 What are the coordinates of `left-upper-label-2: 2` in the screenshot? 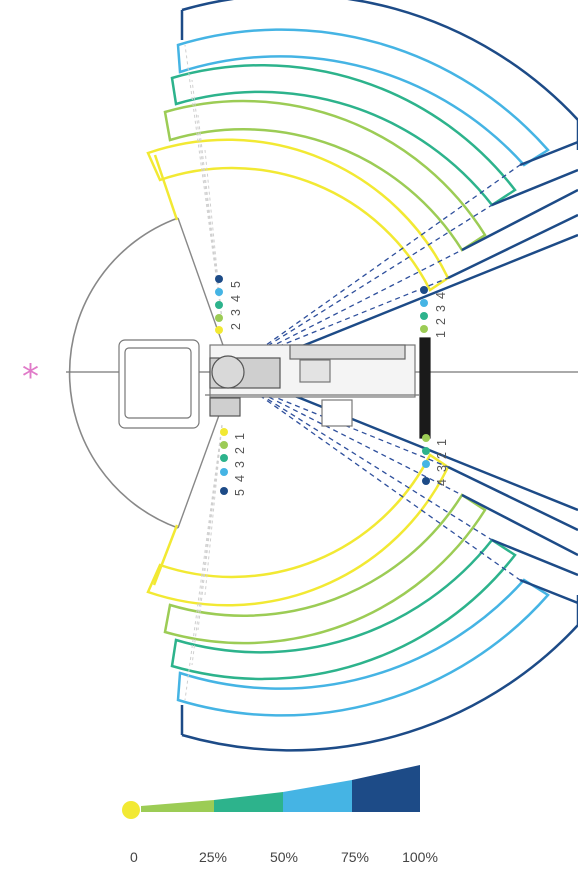 It's located at (236, 326).